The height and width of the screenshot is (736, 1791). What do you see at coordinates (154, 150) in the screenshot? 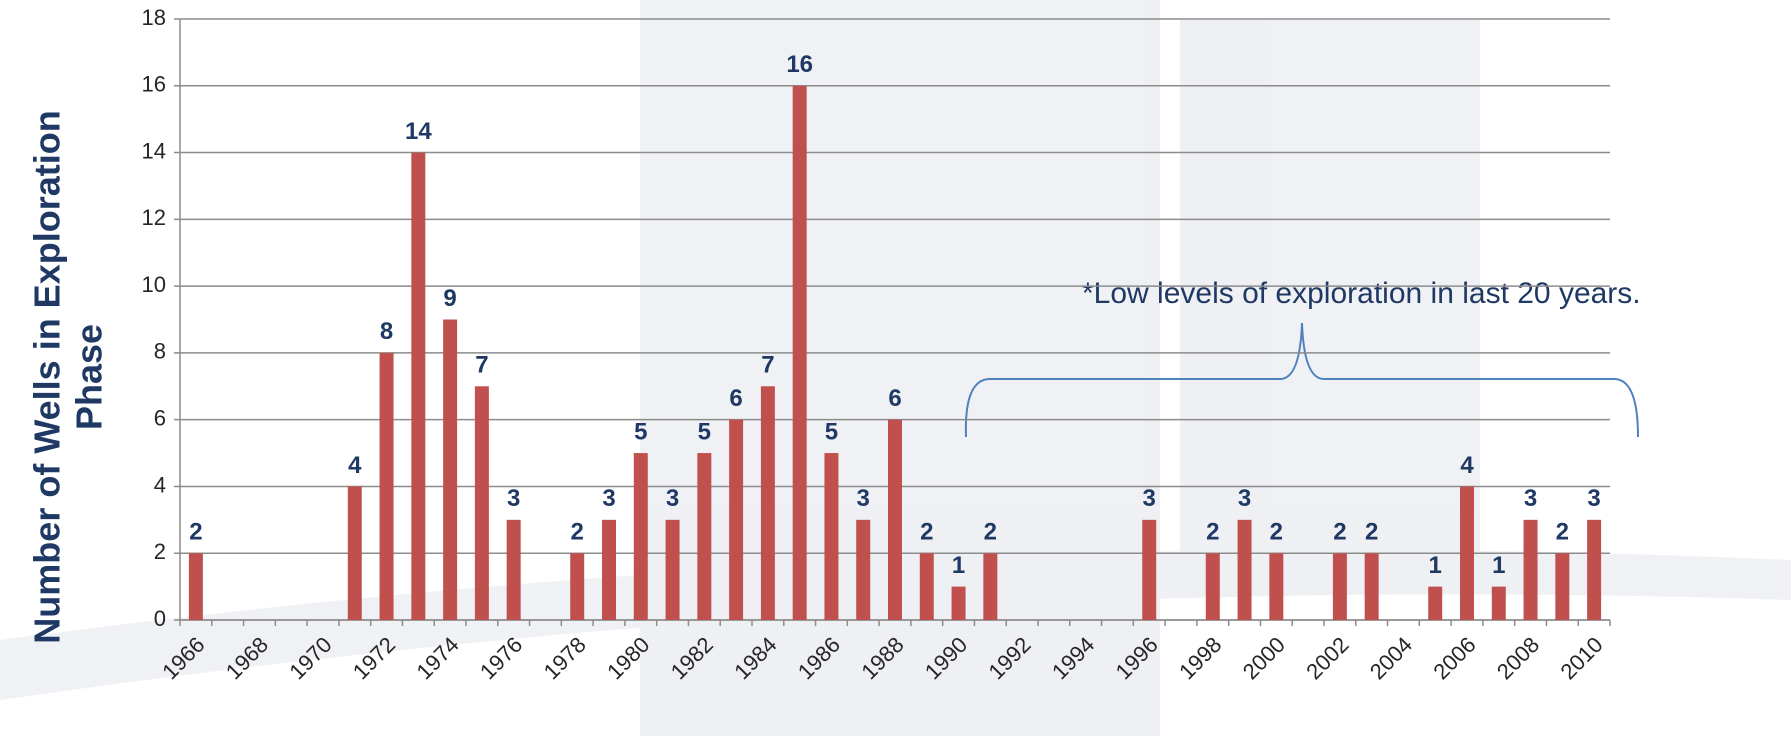
I see `y-tick-label: 14` at bounding box center [154, 150].